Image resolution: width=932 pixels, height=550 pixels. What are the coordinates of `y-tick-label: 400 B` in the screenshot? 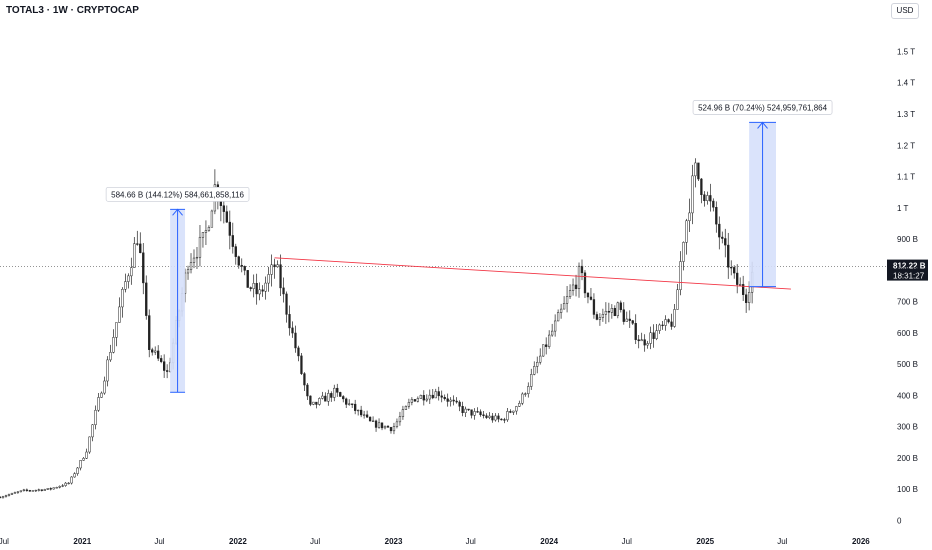 It's located at (907, 395).